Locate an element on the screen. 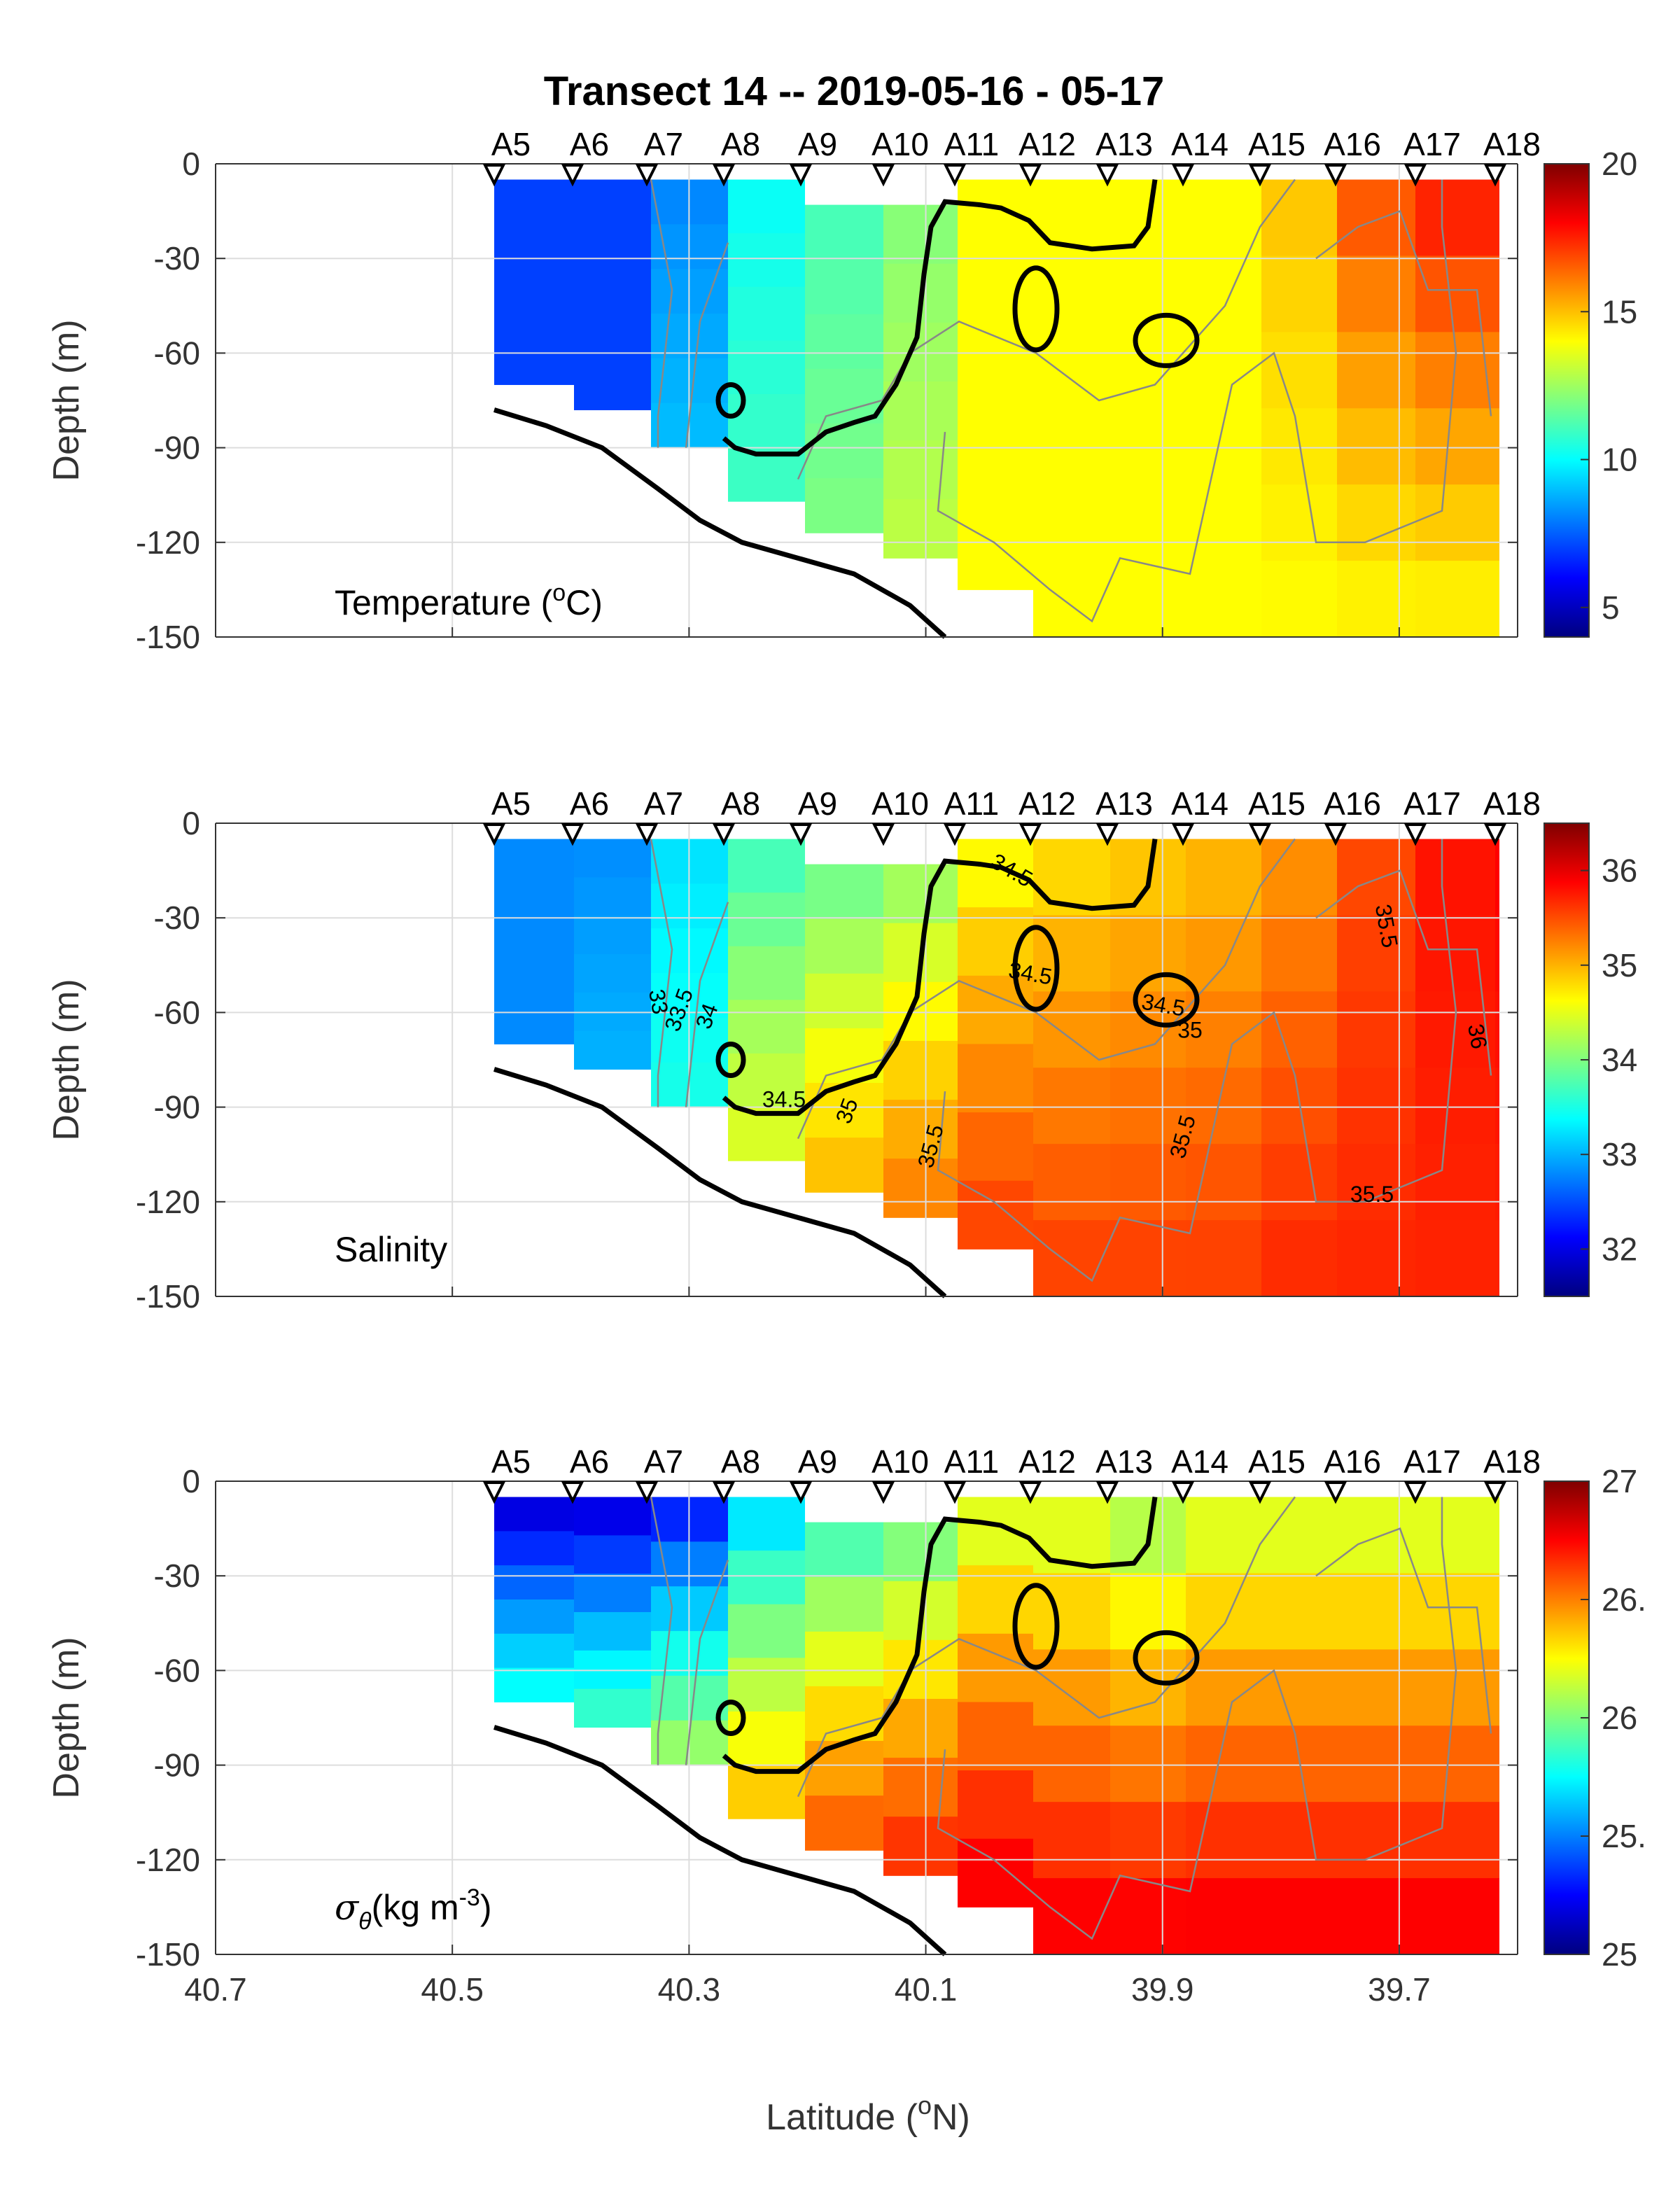 The width and height of the screenshot is (1680, 2205). colorbar-tick-label: 26. is located at coordinates (1624, 1599).